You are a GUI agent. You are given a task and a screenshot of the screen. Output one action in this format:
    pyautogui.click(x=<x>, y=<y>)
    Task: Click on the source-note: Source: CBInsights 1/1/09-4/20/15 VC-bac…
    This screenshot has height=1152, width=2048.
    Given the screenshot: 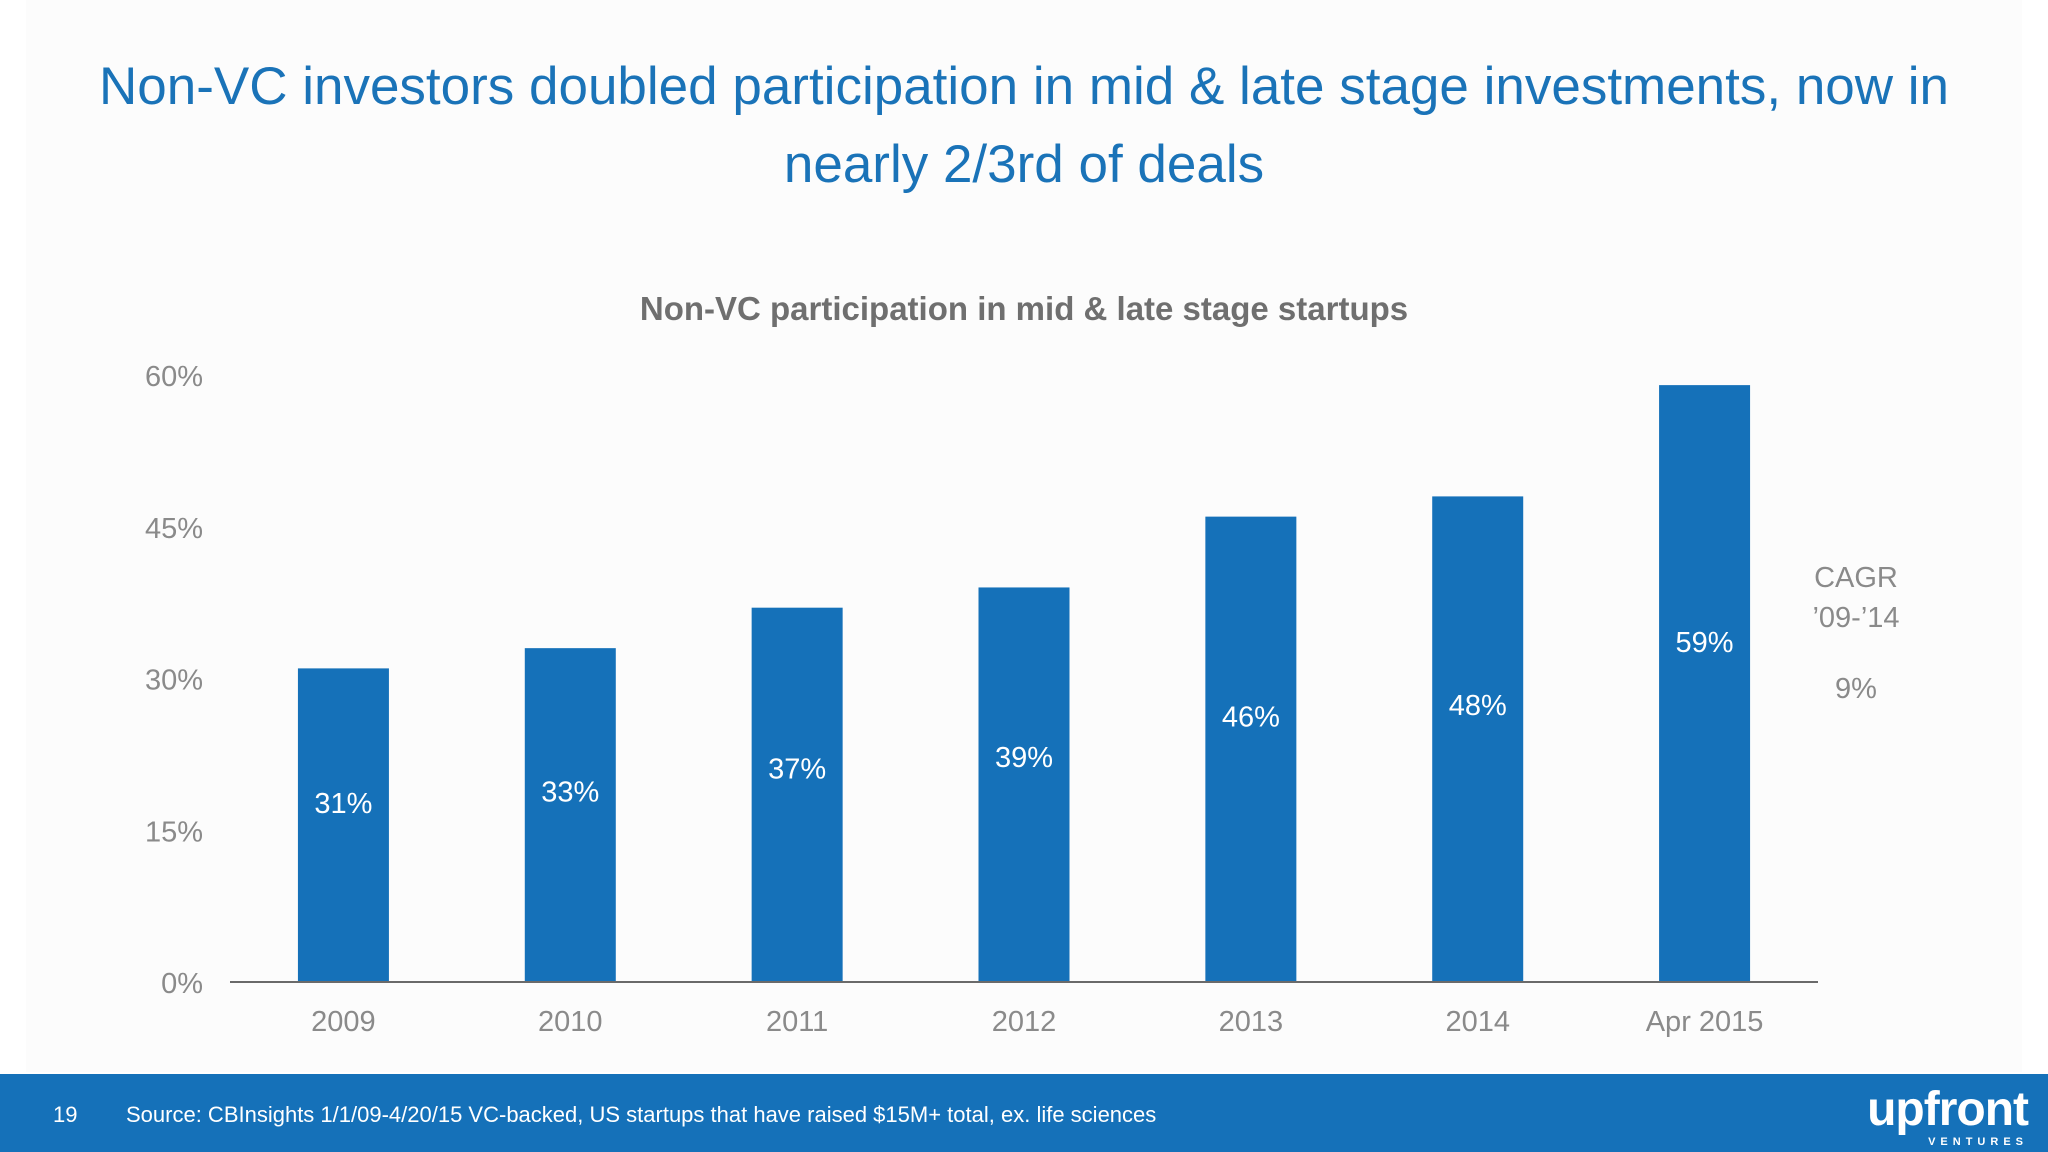 What is the action you would take?
    pyautogui.click(x=641, y=1114)
    